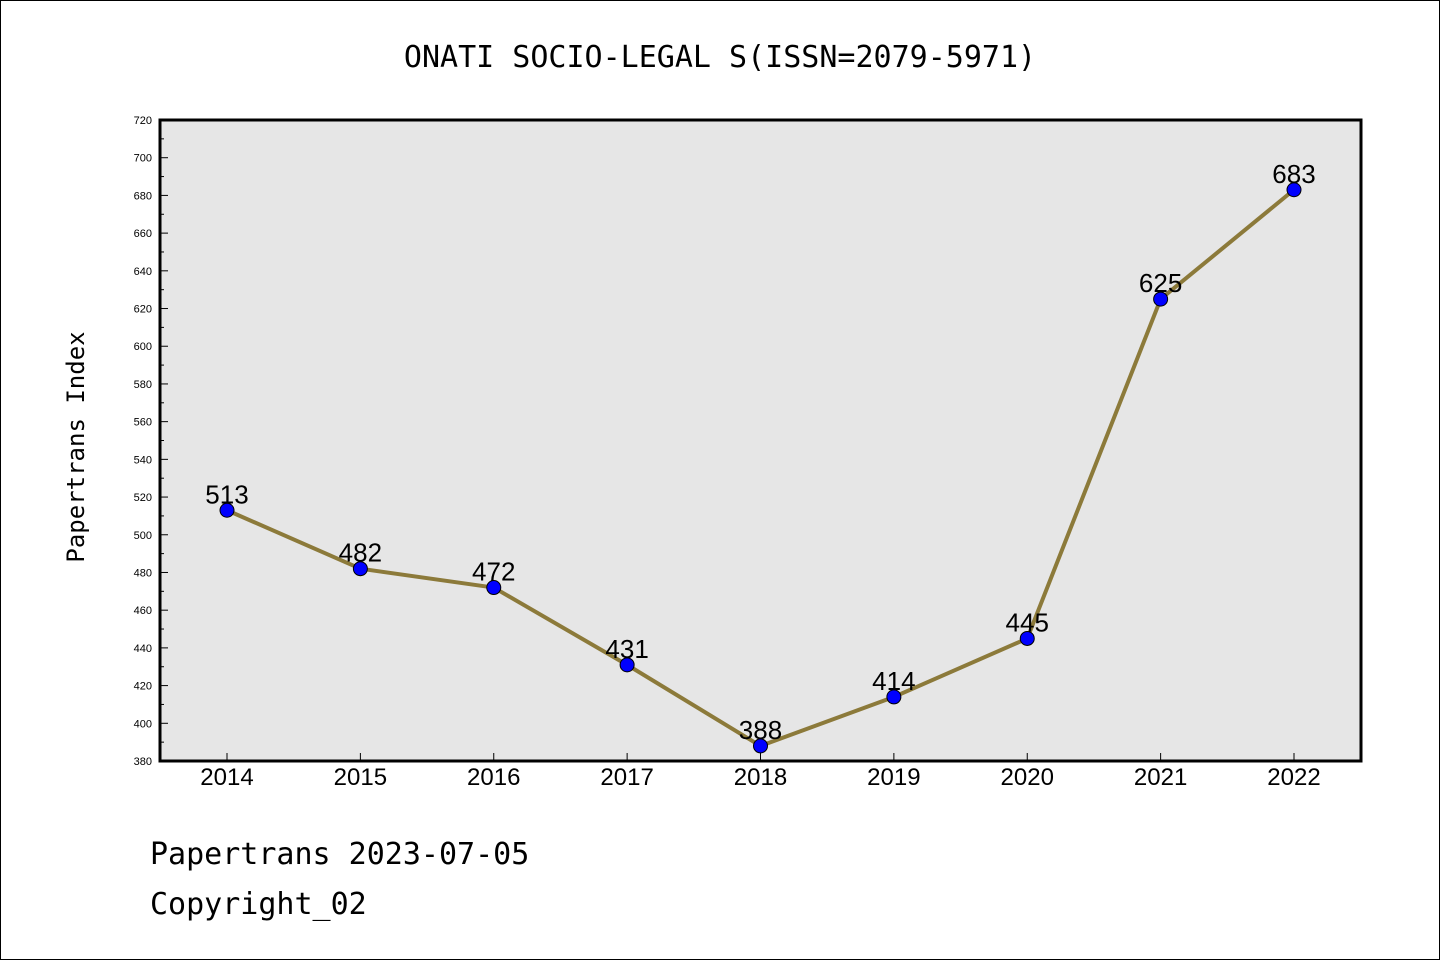 Image resolution: width=1440 pixels, height=960 pixels. Describe the element at coordinates (720, 57) in the screenshot. I see `chart-title: ONATI SOCIO-LEGAL S(ISSN=2079-5971)` at that location.